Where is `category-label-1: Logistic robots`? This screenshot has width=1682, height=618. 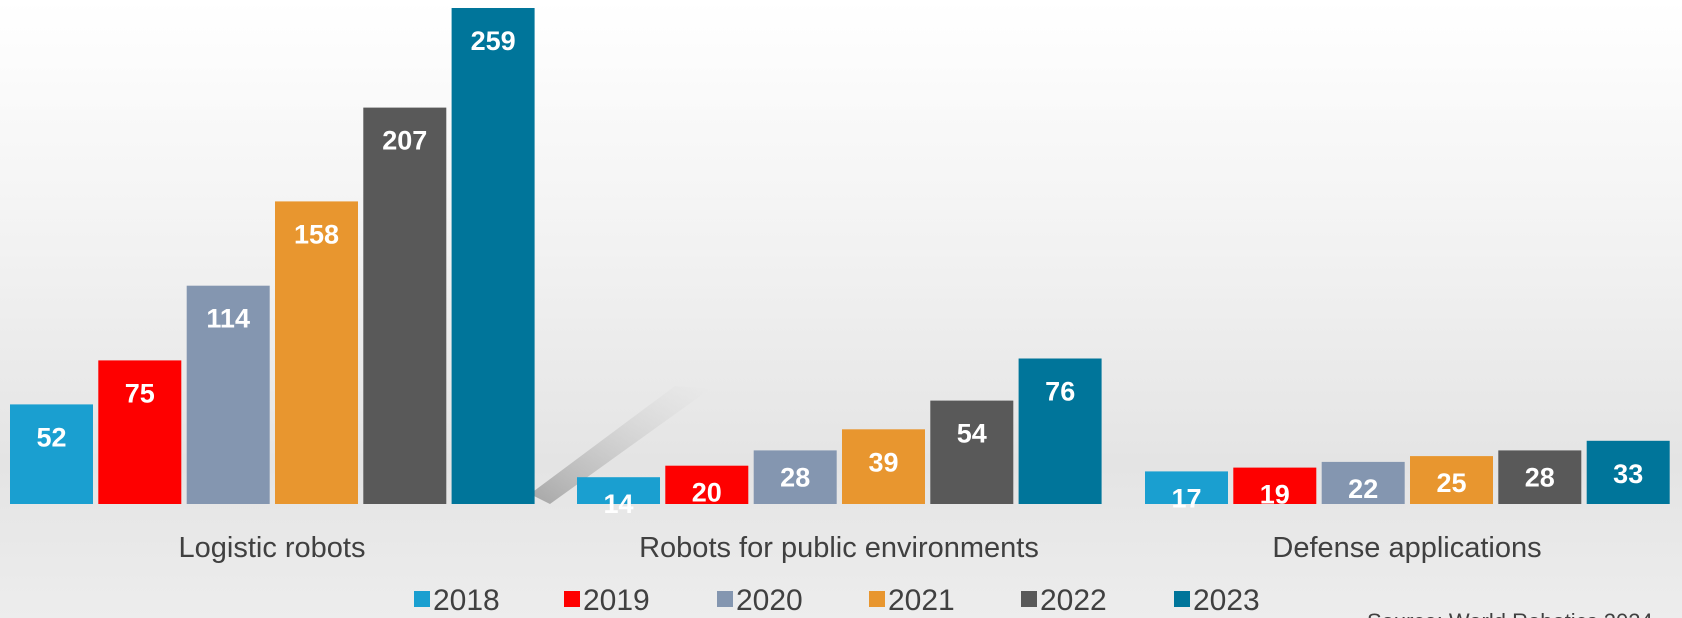 category-label-1: Logistic robots is located at coordinates (272, 548).